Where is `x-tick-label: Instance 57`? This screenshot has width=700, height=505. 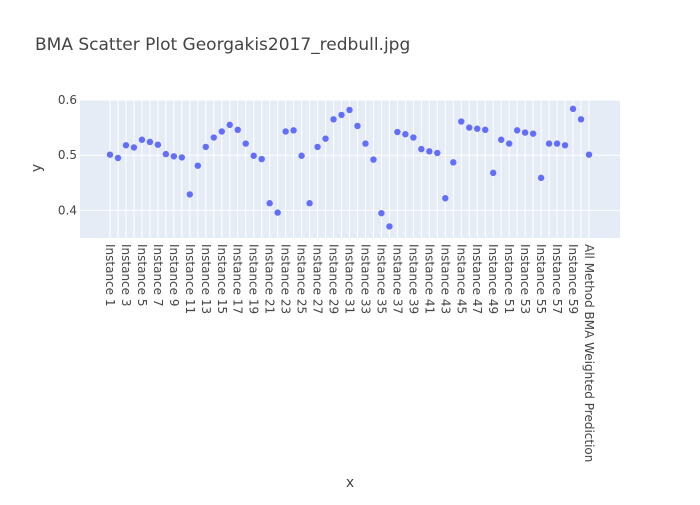 x-tick-label: Instance 57 is located at coordinates (557, 279).